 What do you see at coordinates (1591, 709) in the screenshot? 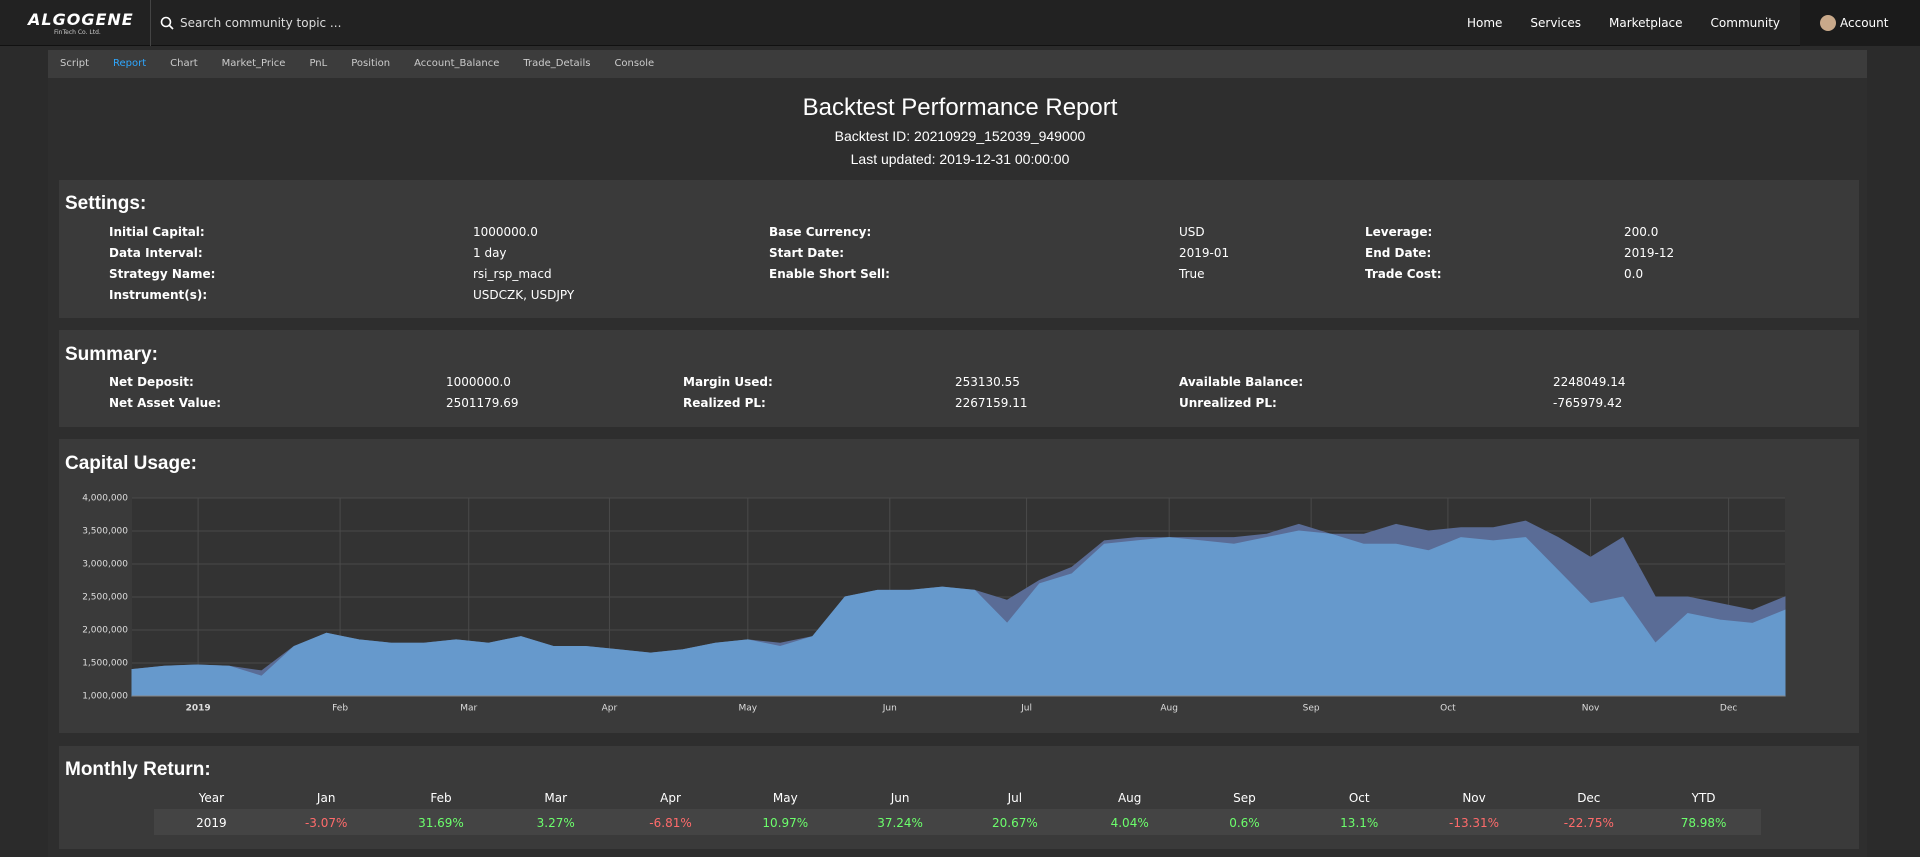
I see `x-tick-label: Nov` at bounding box center [1591, 709].